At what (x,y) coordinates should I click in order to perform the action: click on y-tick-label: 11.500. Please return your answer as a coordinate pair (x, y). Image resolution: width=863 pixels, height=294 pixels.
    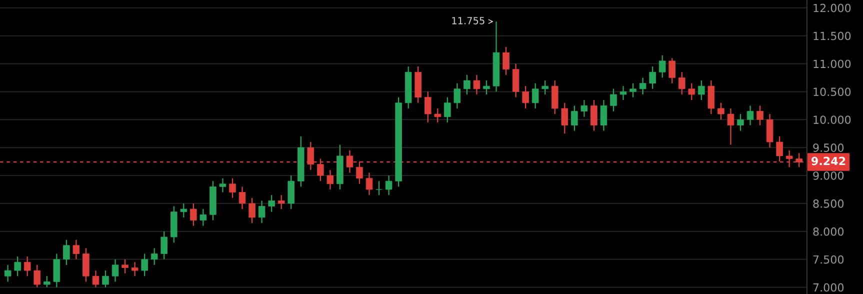
    Looking at the image, I should click on (832, 36).